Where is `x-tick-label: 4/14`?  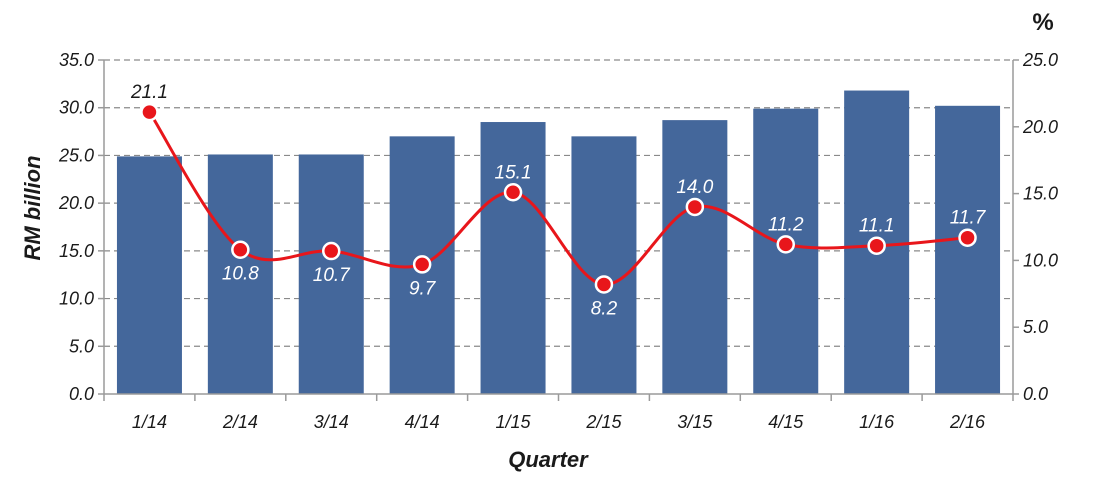
x-tick-label: 4/14 is located at coordinates (422, 422).